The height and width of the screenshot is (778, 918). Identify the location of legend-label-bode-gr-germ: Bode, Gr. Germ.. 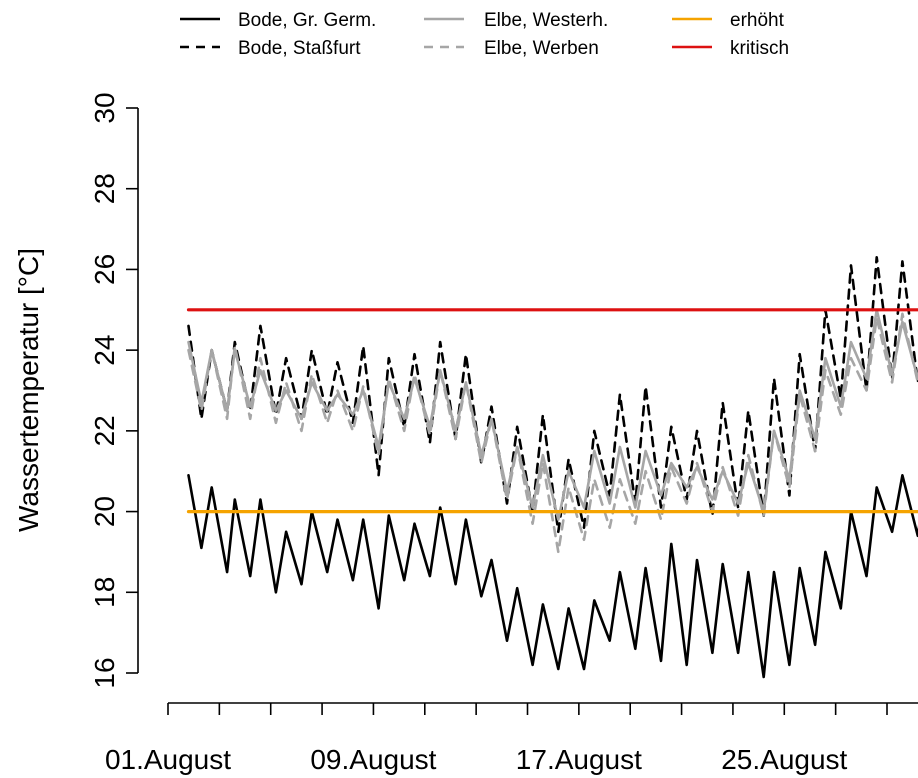
(307, 20).